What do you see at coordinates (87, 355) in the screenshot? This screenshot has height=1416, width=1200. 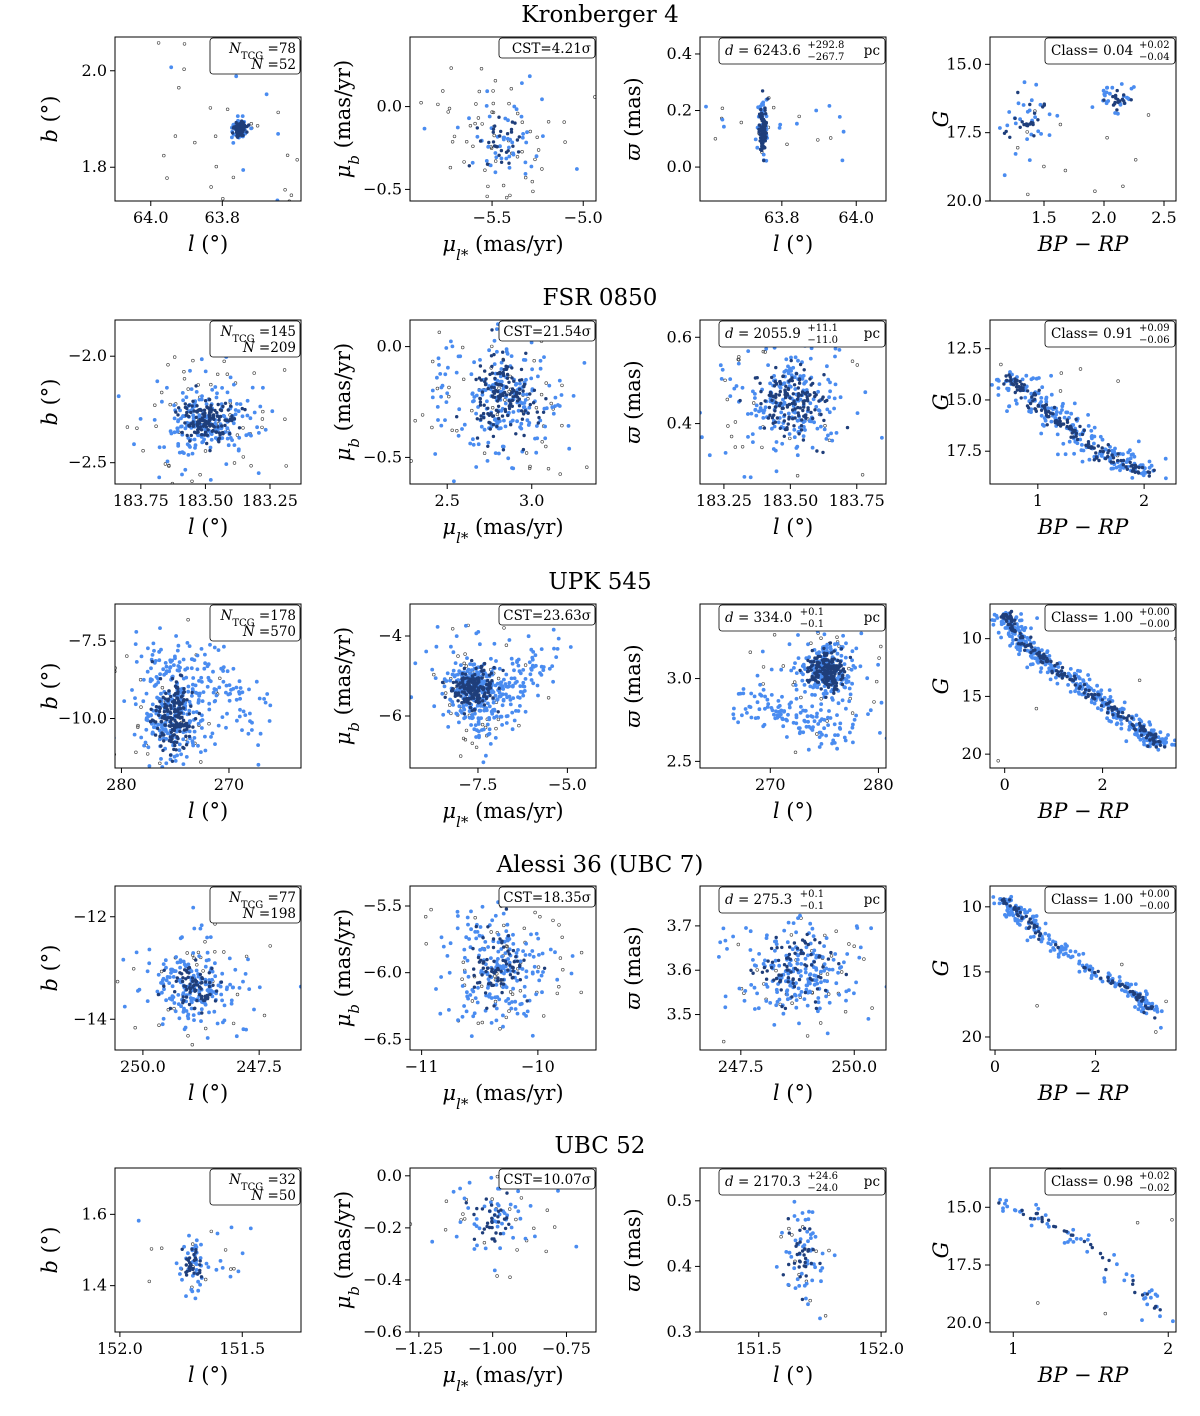 I see `y-tick-label: −2.0` at bounding box center [87, 355].